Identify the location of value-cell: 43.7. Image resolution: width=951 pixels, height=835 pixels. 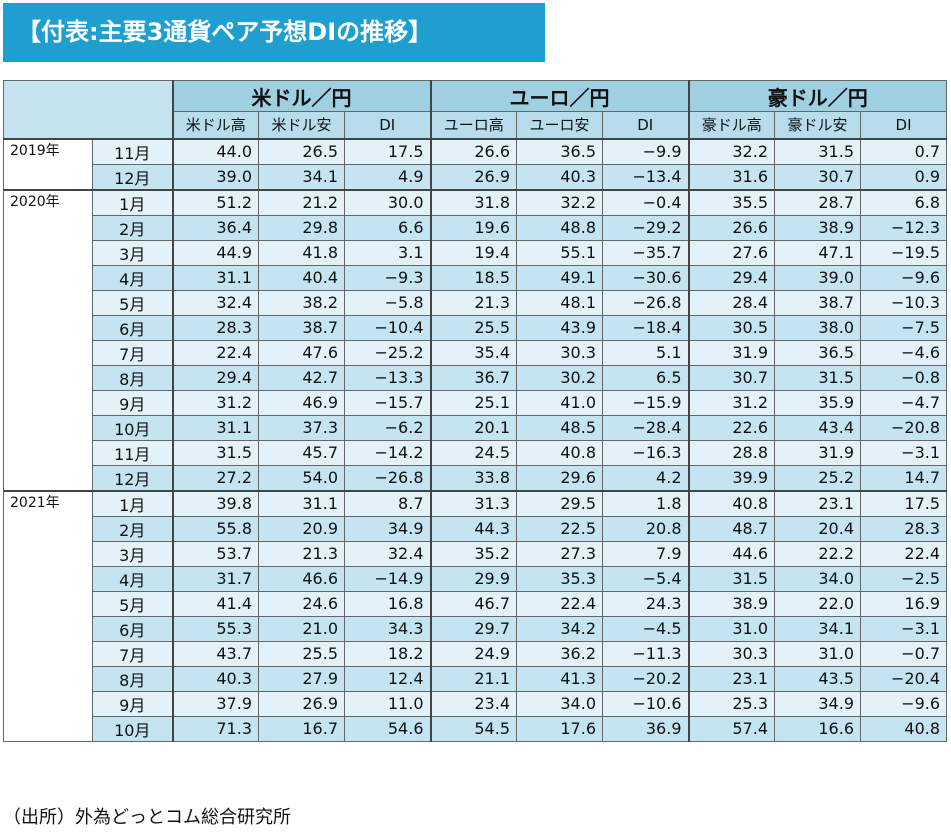
(215, 653).